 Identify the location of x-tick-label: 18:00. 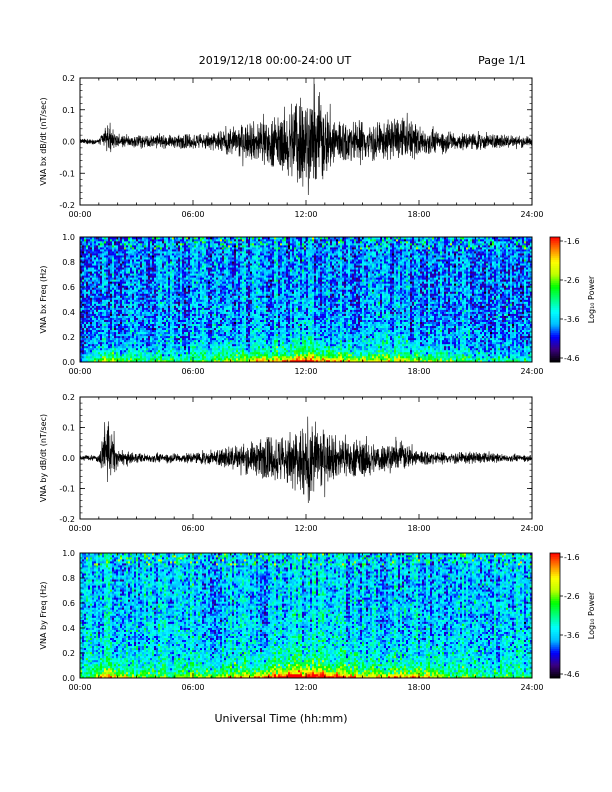
(418, 214).